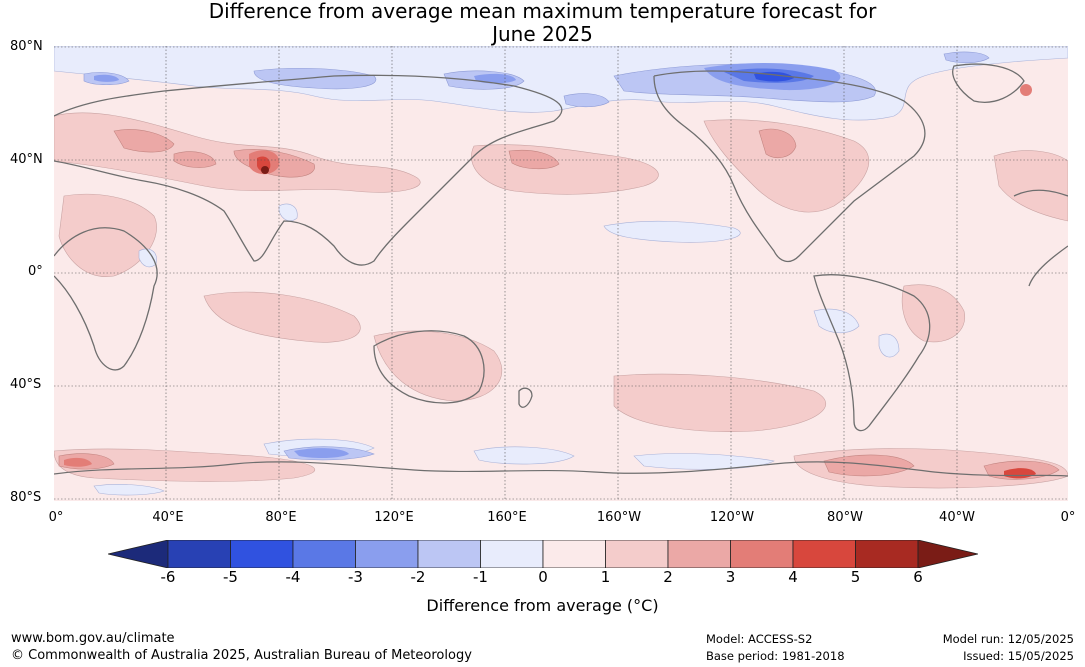 Image resolution: width=1085 pixels, height=667 pixels. What do you see at coordinates (138, 554) in the screenshot?
I see `colour-bar-extension-low` at bounding box center [138, 554].